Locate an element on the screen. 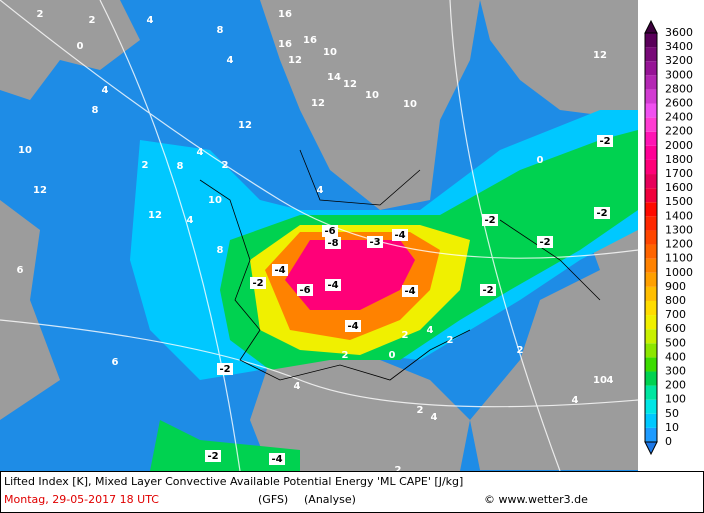 The width and height of the screenshot is (704, 513). legend-label: 700 is located at coordinates (675, 314).